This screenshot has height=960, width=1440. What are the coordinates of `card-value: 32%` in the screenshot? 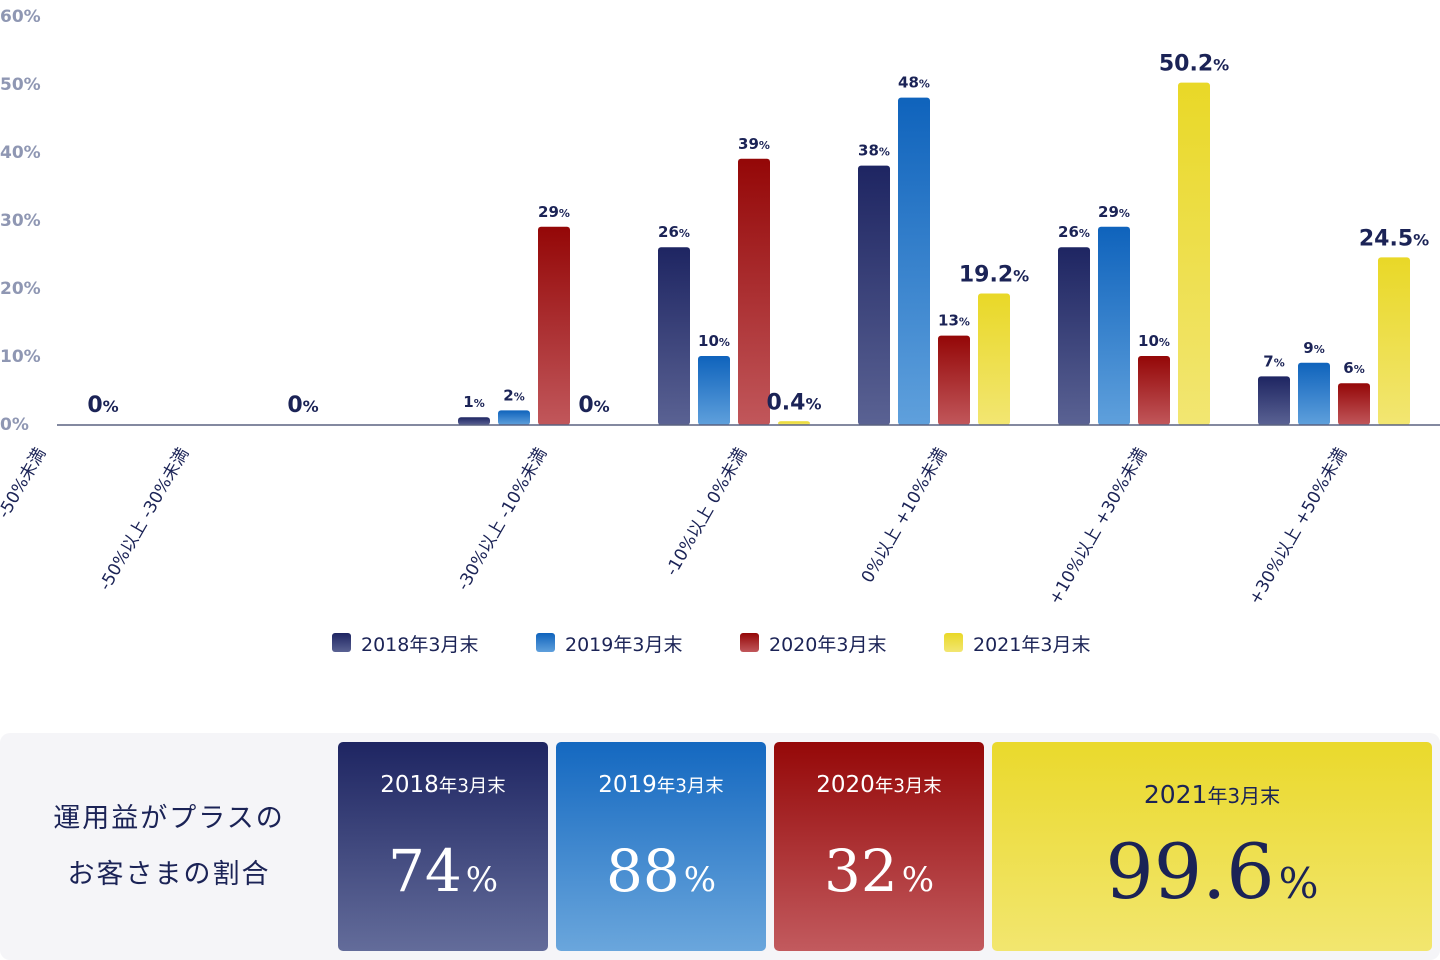 It's located at (879, 871).